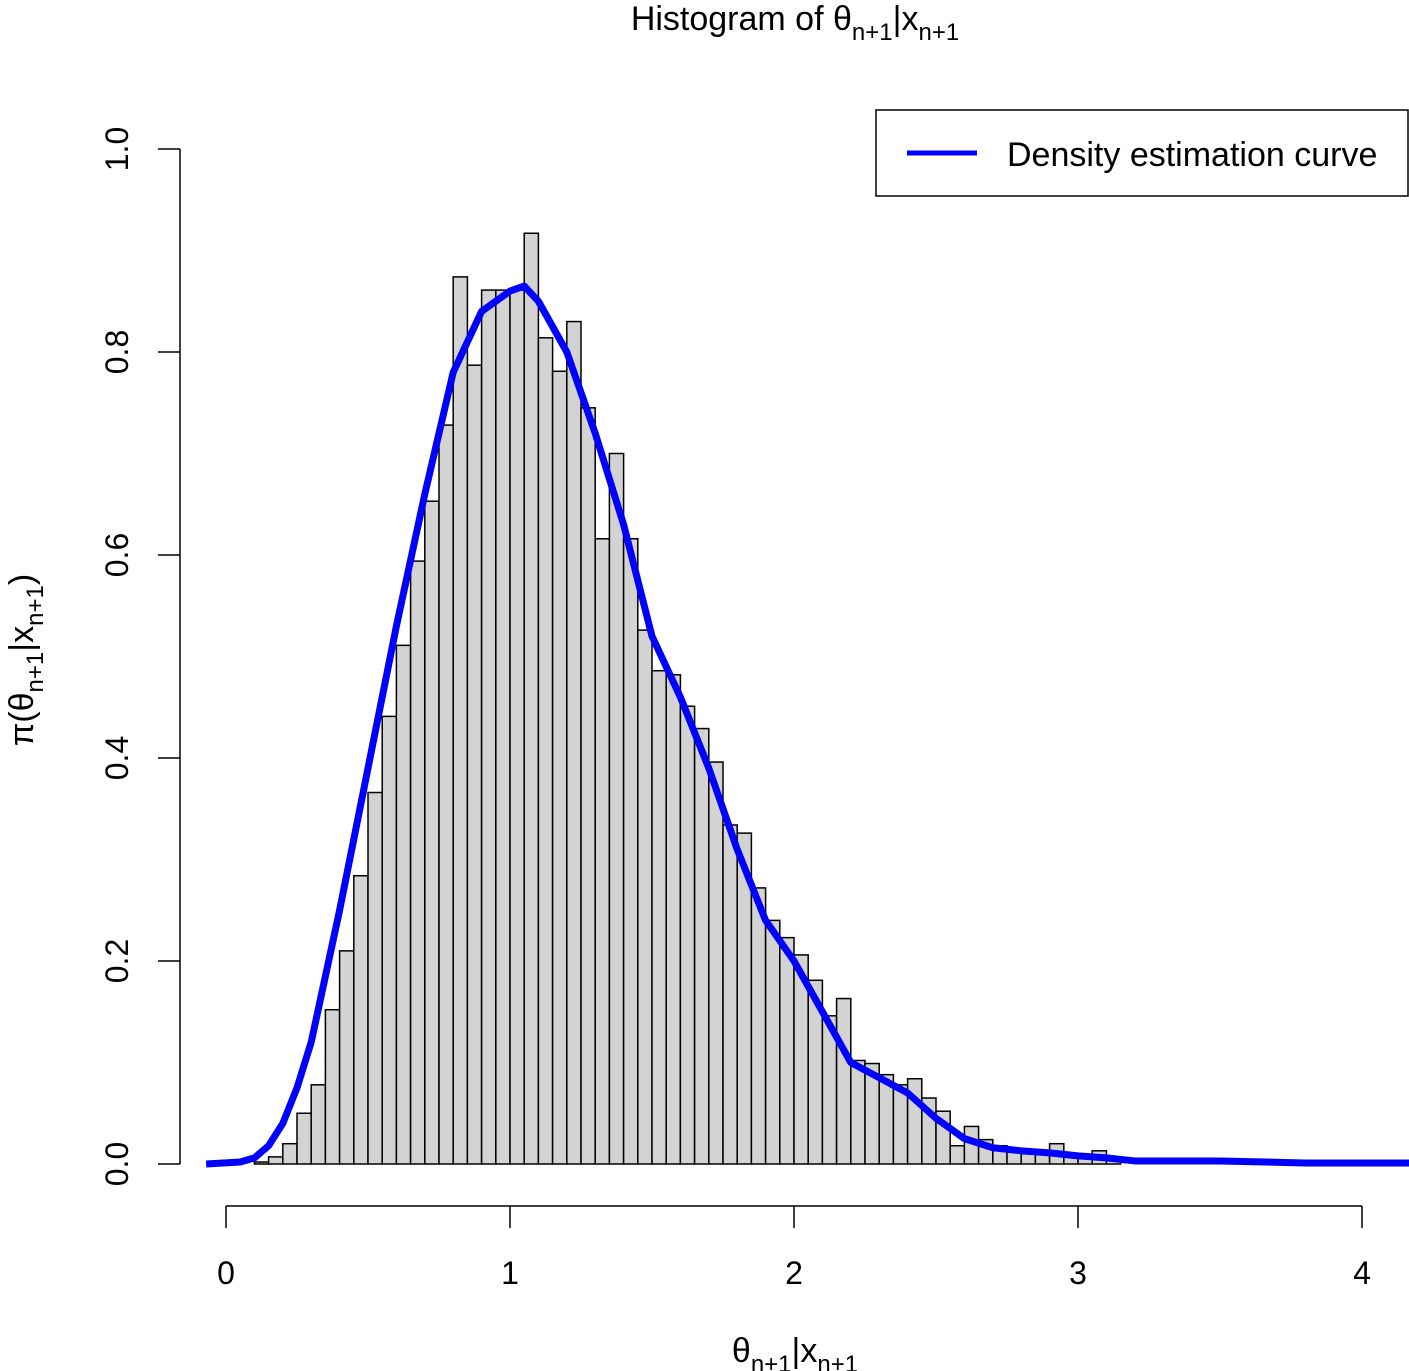 The width and height of the screenshot is (1409, 1371). I want to click on x-tick-label: 4, so click(1362, 1273).